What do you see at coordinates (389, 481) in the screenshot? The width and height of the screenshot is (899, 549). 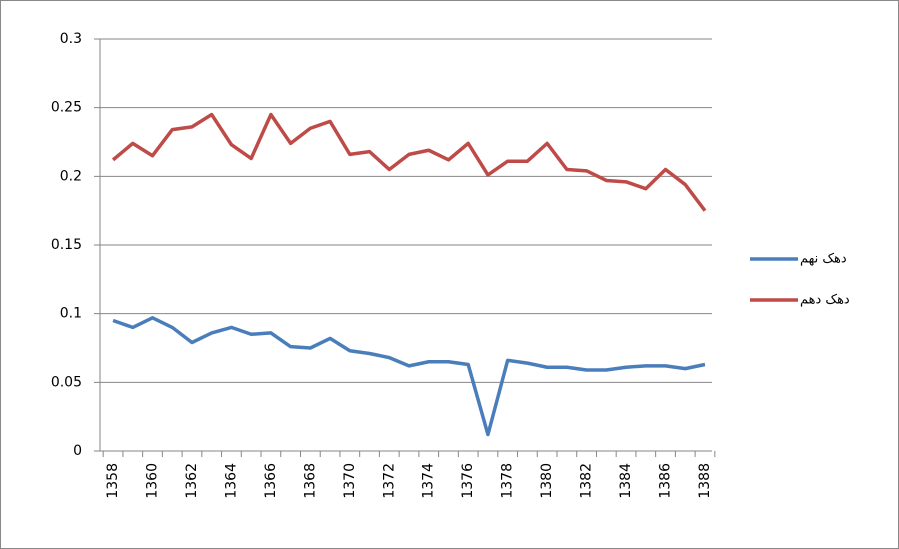 I see `x-tick-label: 1372` at bounding box center [389, 481].